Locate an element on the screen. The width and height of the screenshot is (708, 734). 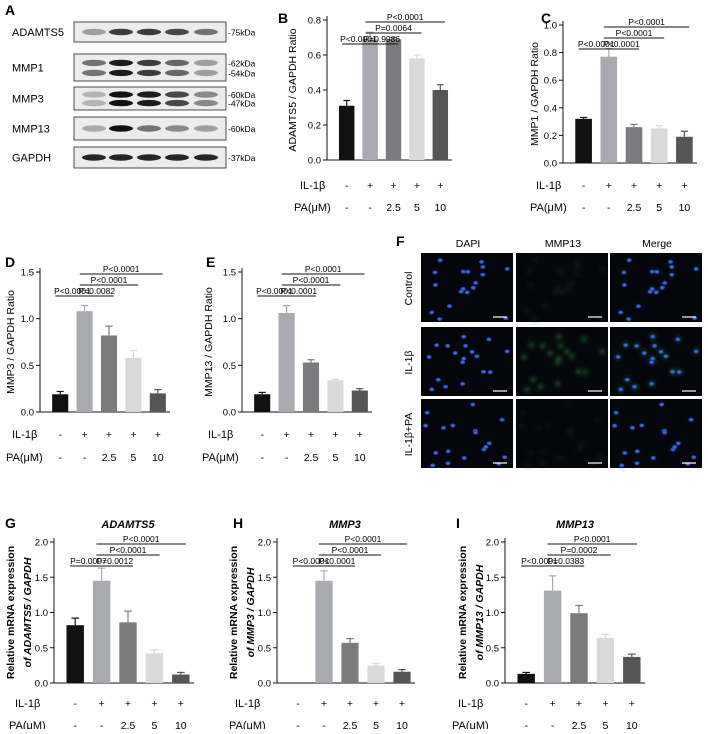
pa-value: 5 is located at coordinates (154, 724).